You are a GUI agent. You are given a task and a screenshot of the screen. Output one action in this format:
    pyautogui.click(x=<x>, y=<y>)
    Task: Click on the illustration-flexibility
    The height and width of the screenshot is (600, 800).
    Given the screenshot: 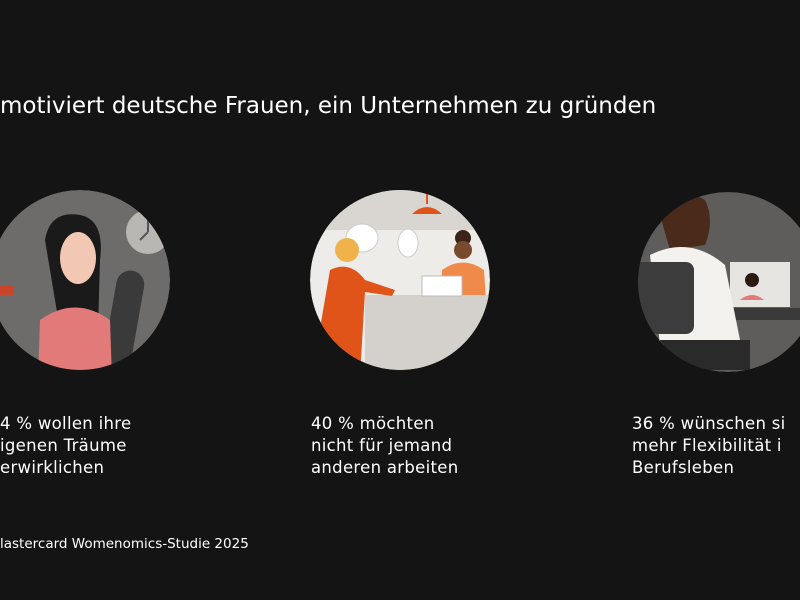 What is the action you would take?
    pyautogui.click(x=719, y=282)
    